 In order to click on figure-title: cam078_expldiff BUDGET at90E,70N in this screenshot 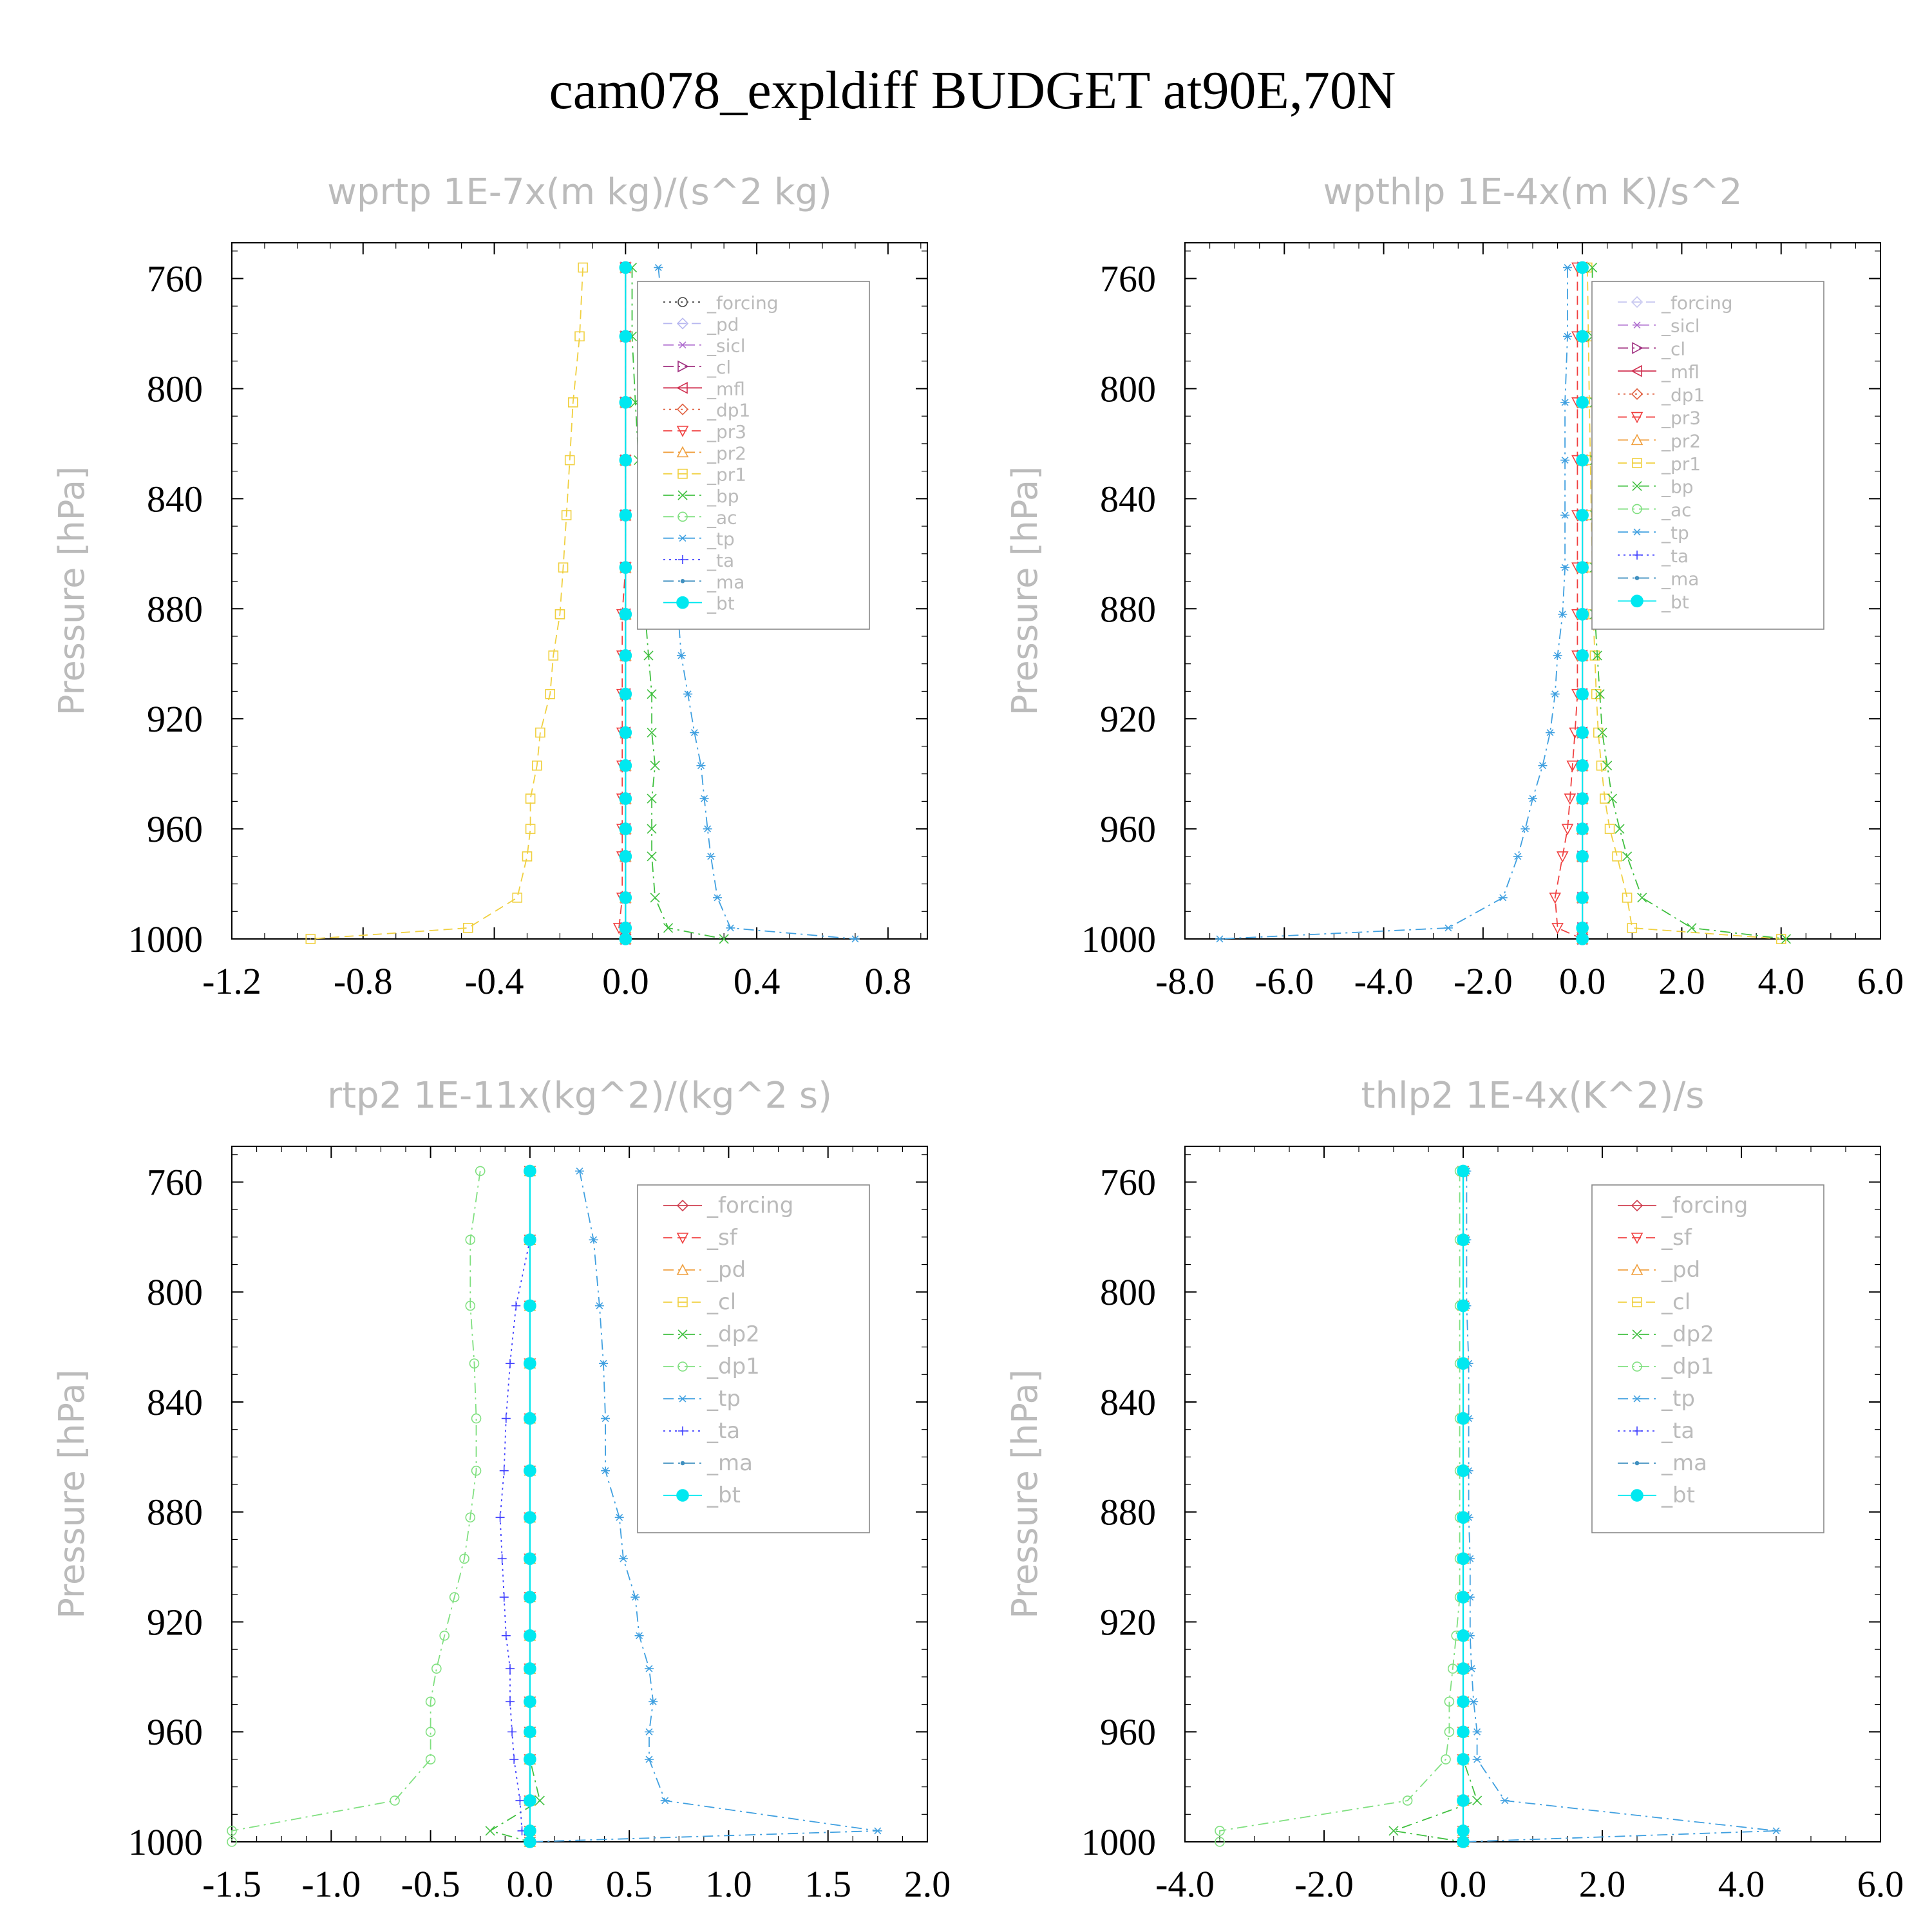, I will do `click(973, 91)`.